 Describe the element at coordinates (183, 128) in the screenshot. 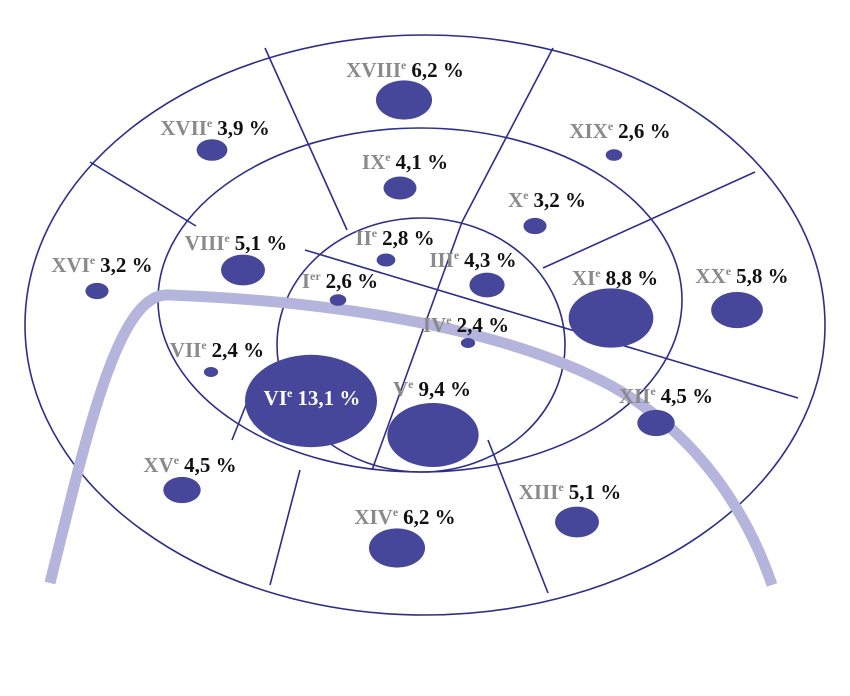

I see `district-name: XVII` at that location.